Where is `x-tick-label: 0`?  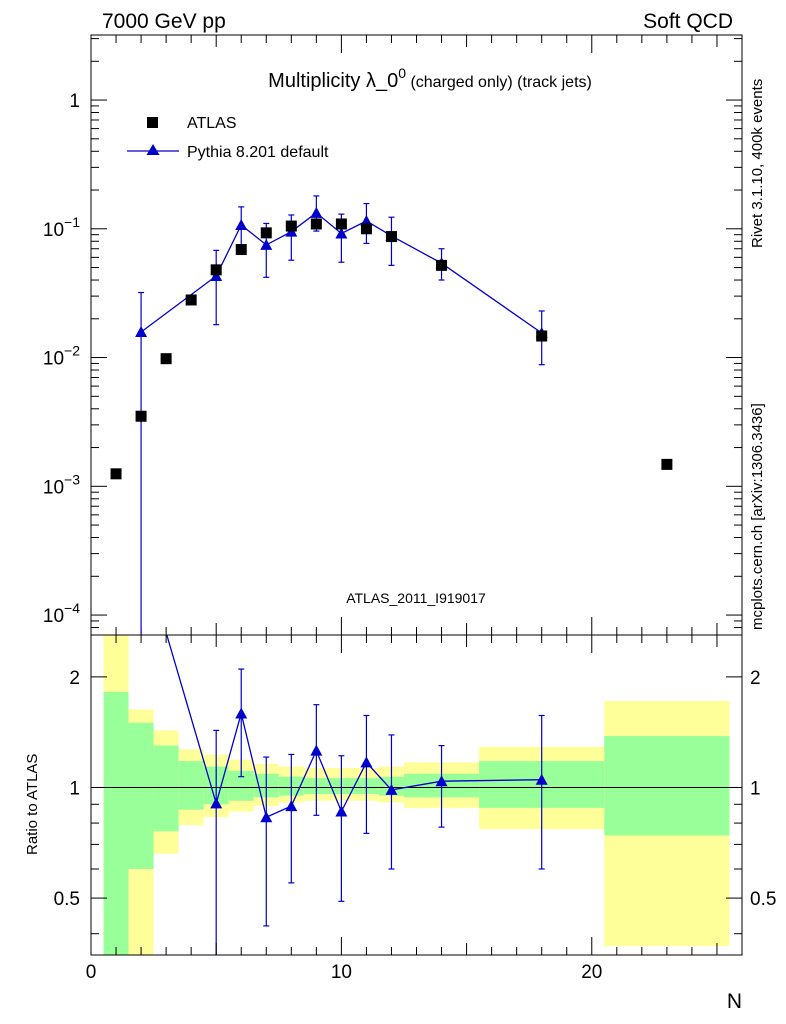
x-tick-label: 0 is located at coordinates (91, 972).